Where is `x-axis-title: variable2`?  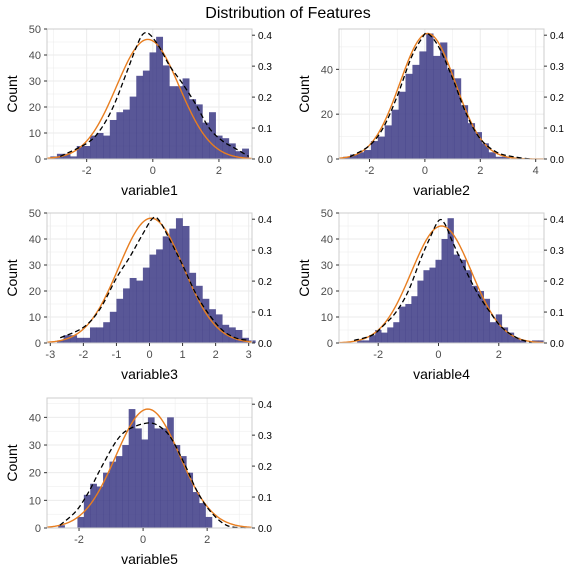 x-axis-title: variable2 is located at coordinates (441, 190).